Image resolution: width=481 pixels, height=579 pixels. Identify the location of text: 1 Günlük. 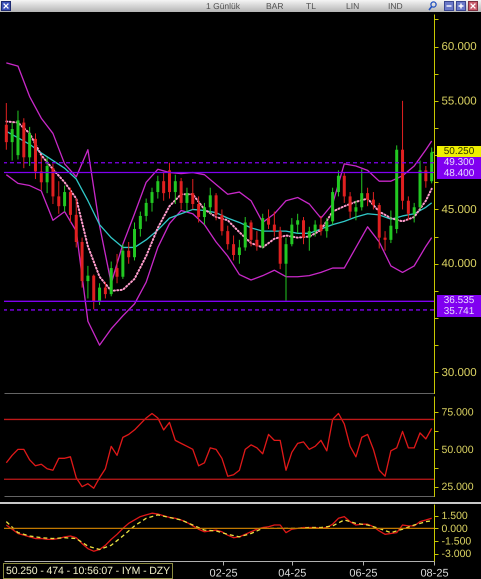
(223, 6).